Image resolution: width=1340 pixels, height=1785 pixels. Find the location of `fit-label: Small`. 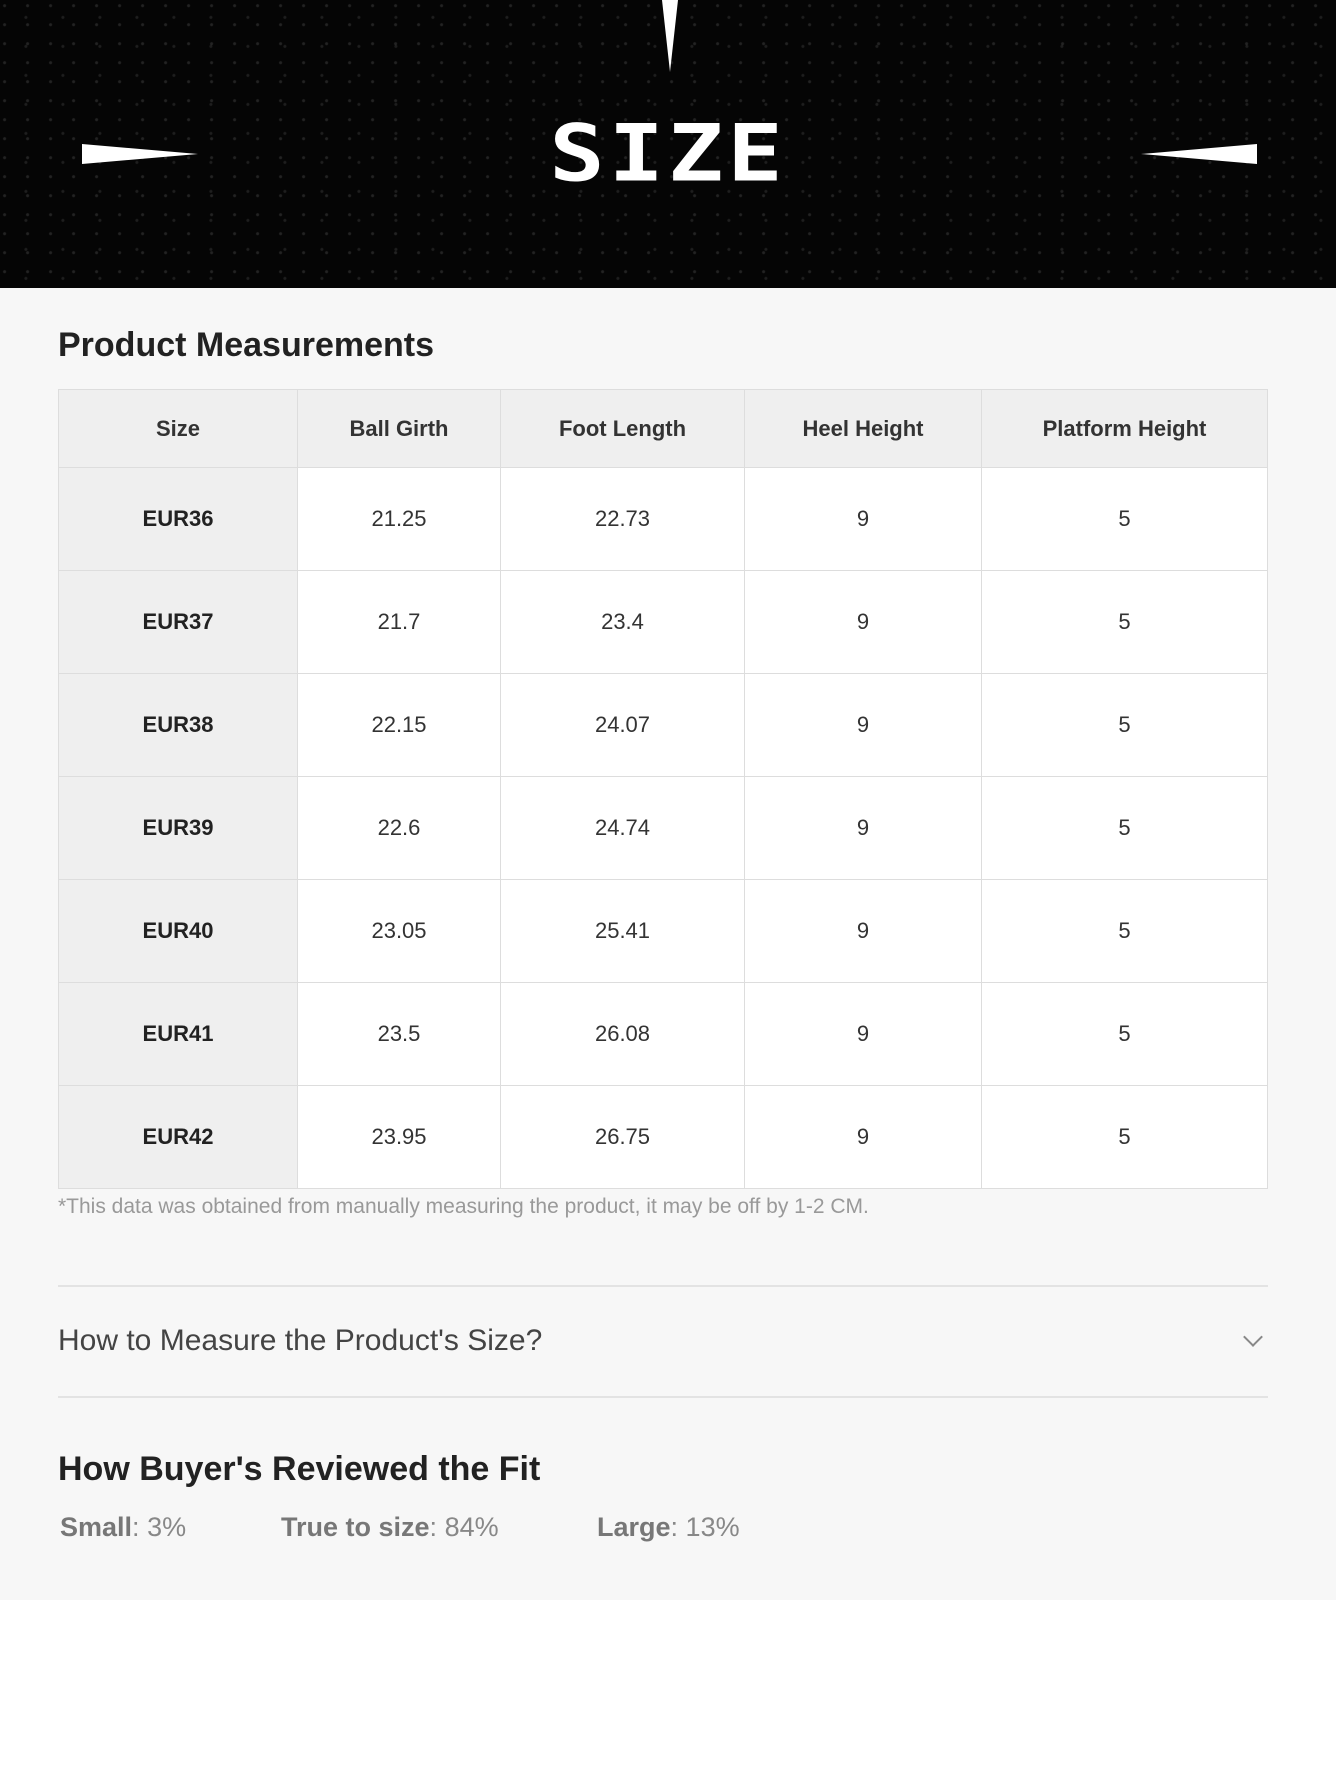

fit-label: Small is located at coordinates (96, 1527).